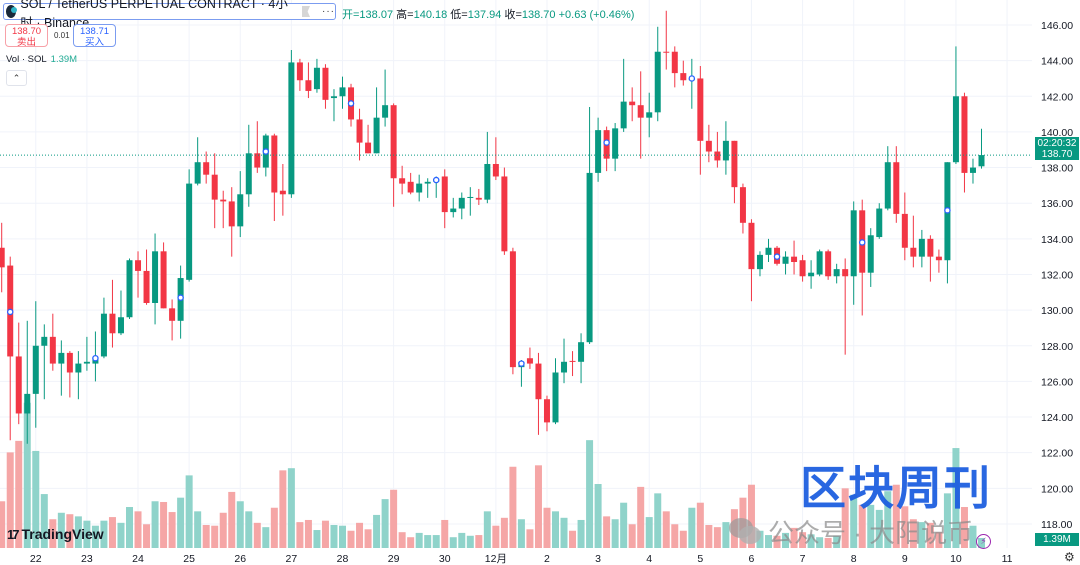  I want to click on collapse-legend-button: ⌃, so click(16, 78).